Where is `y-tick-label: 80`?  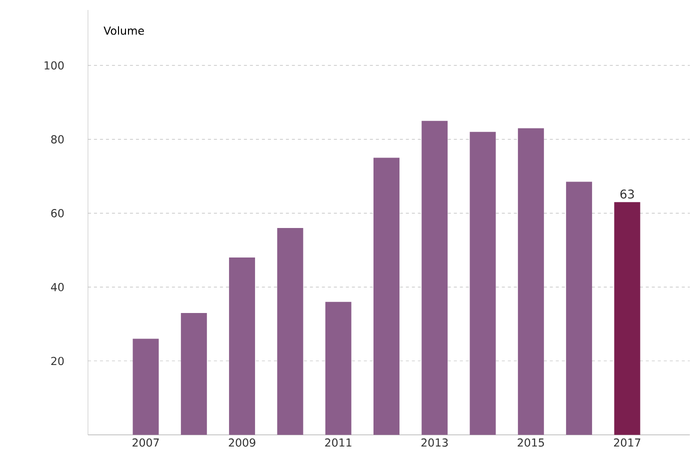 y-tick-label: 80 is located at coordinates (57, 139).